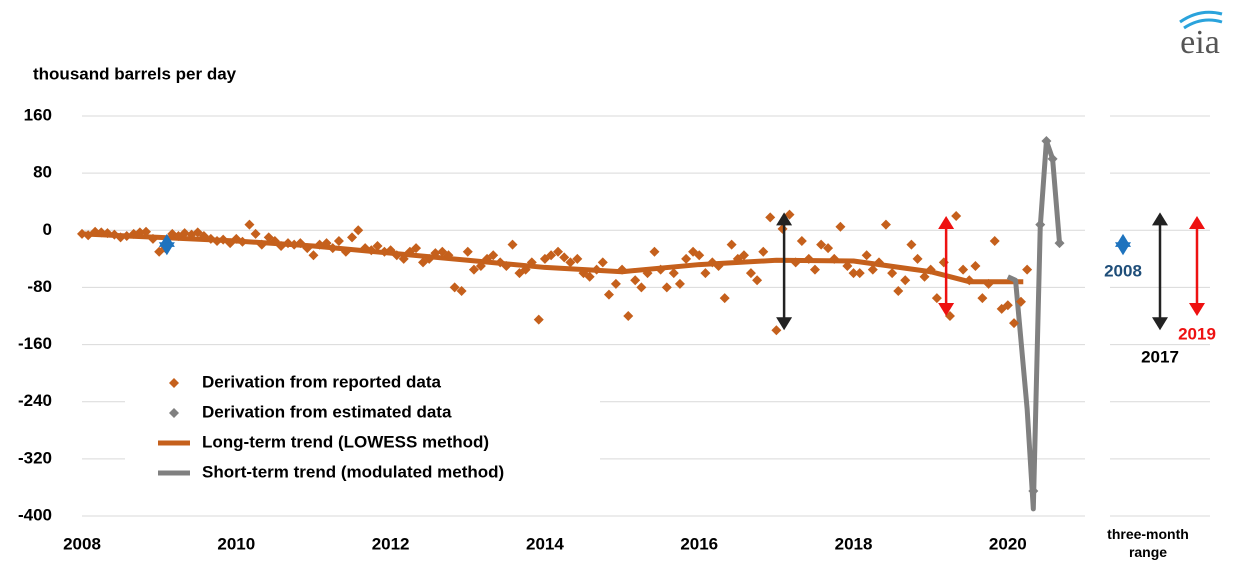  I want to click on x-tick-label: 2020, so click(1008, 543).